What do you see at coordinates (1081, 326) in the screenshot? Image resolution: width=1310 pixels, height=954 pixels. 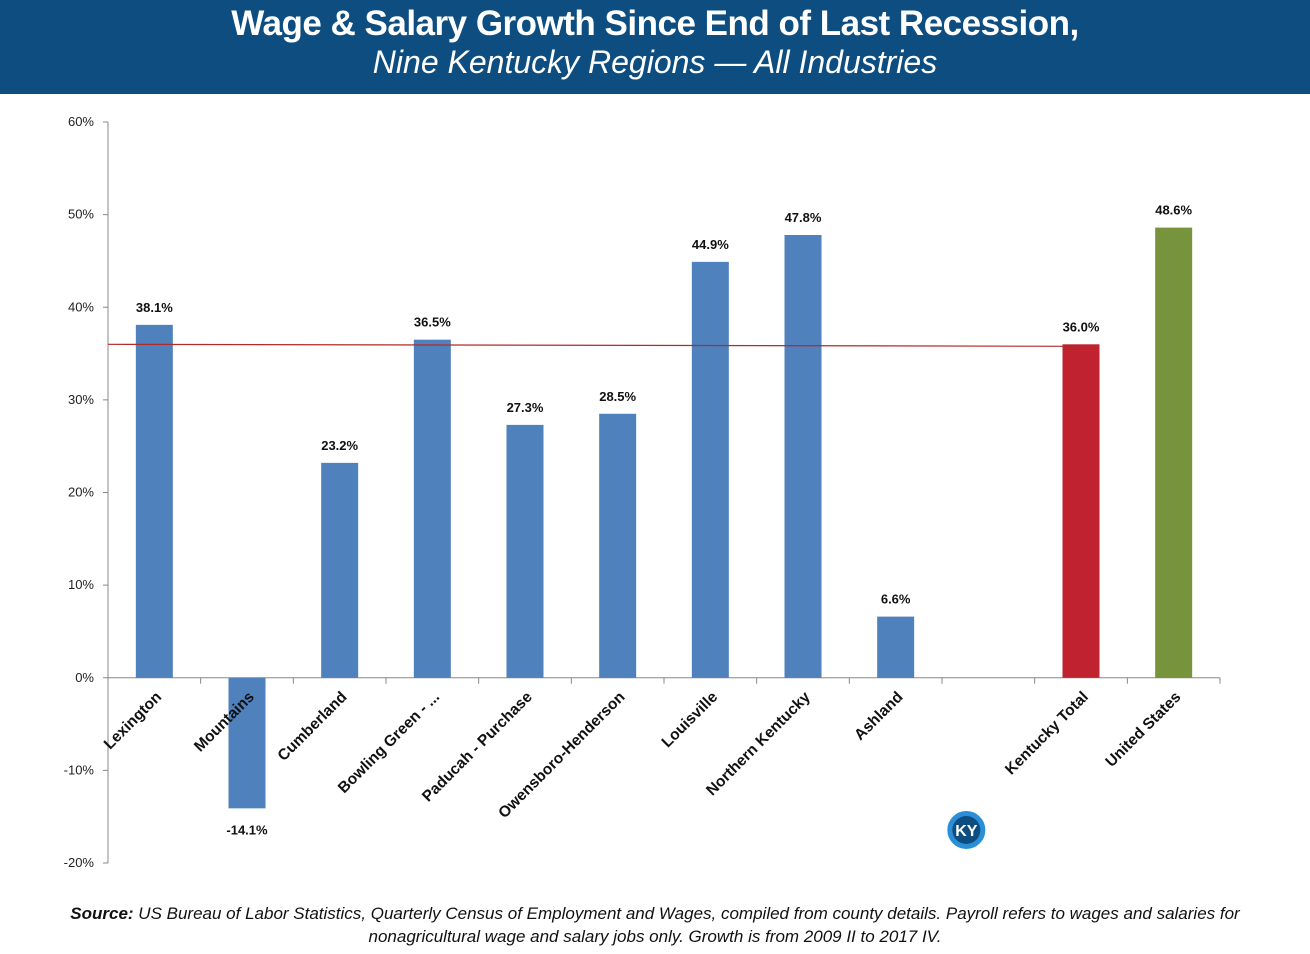 I see `data-label: 36.0%` at bounding box center [1081, 326].